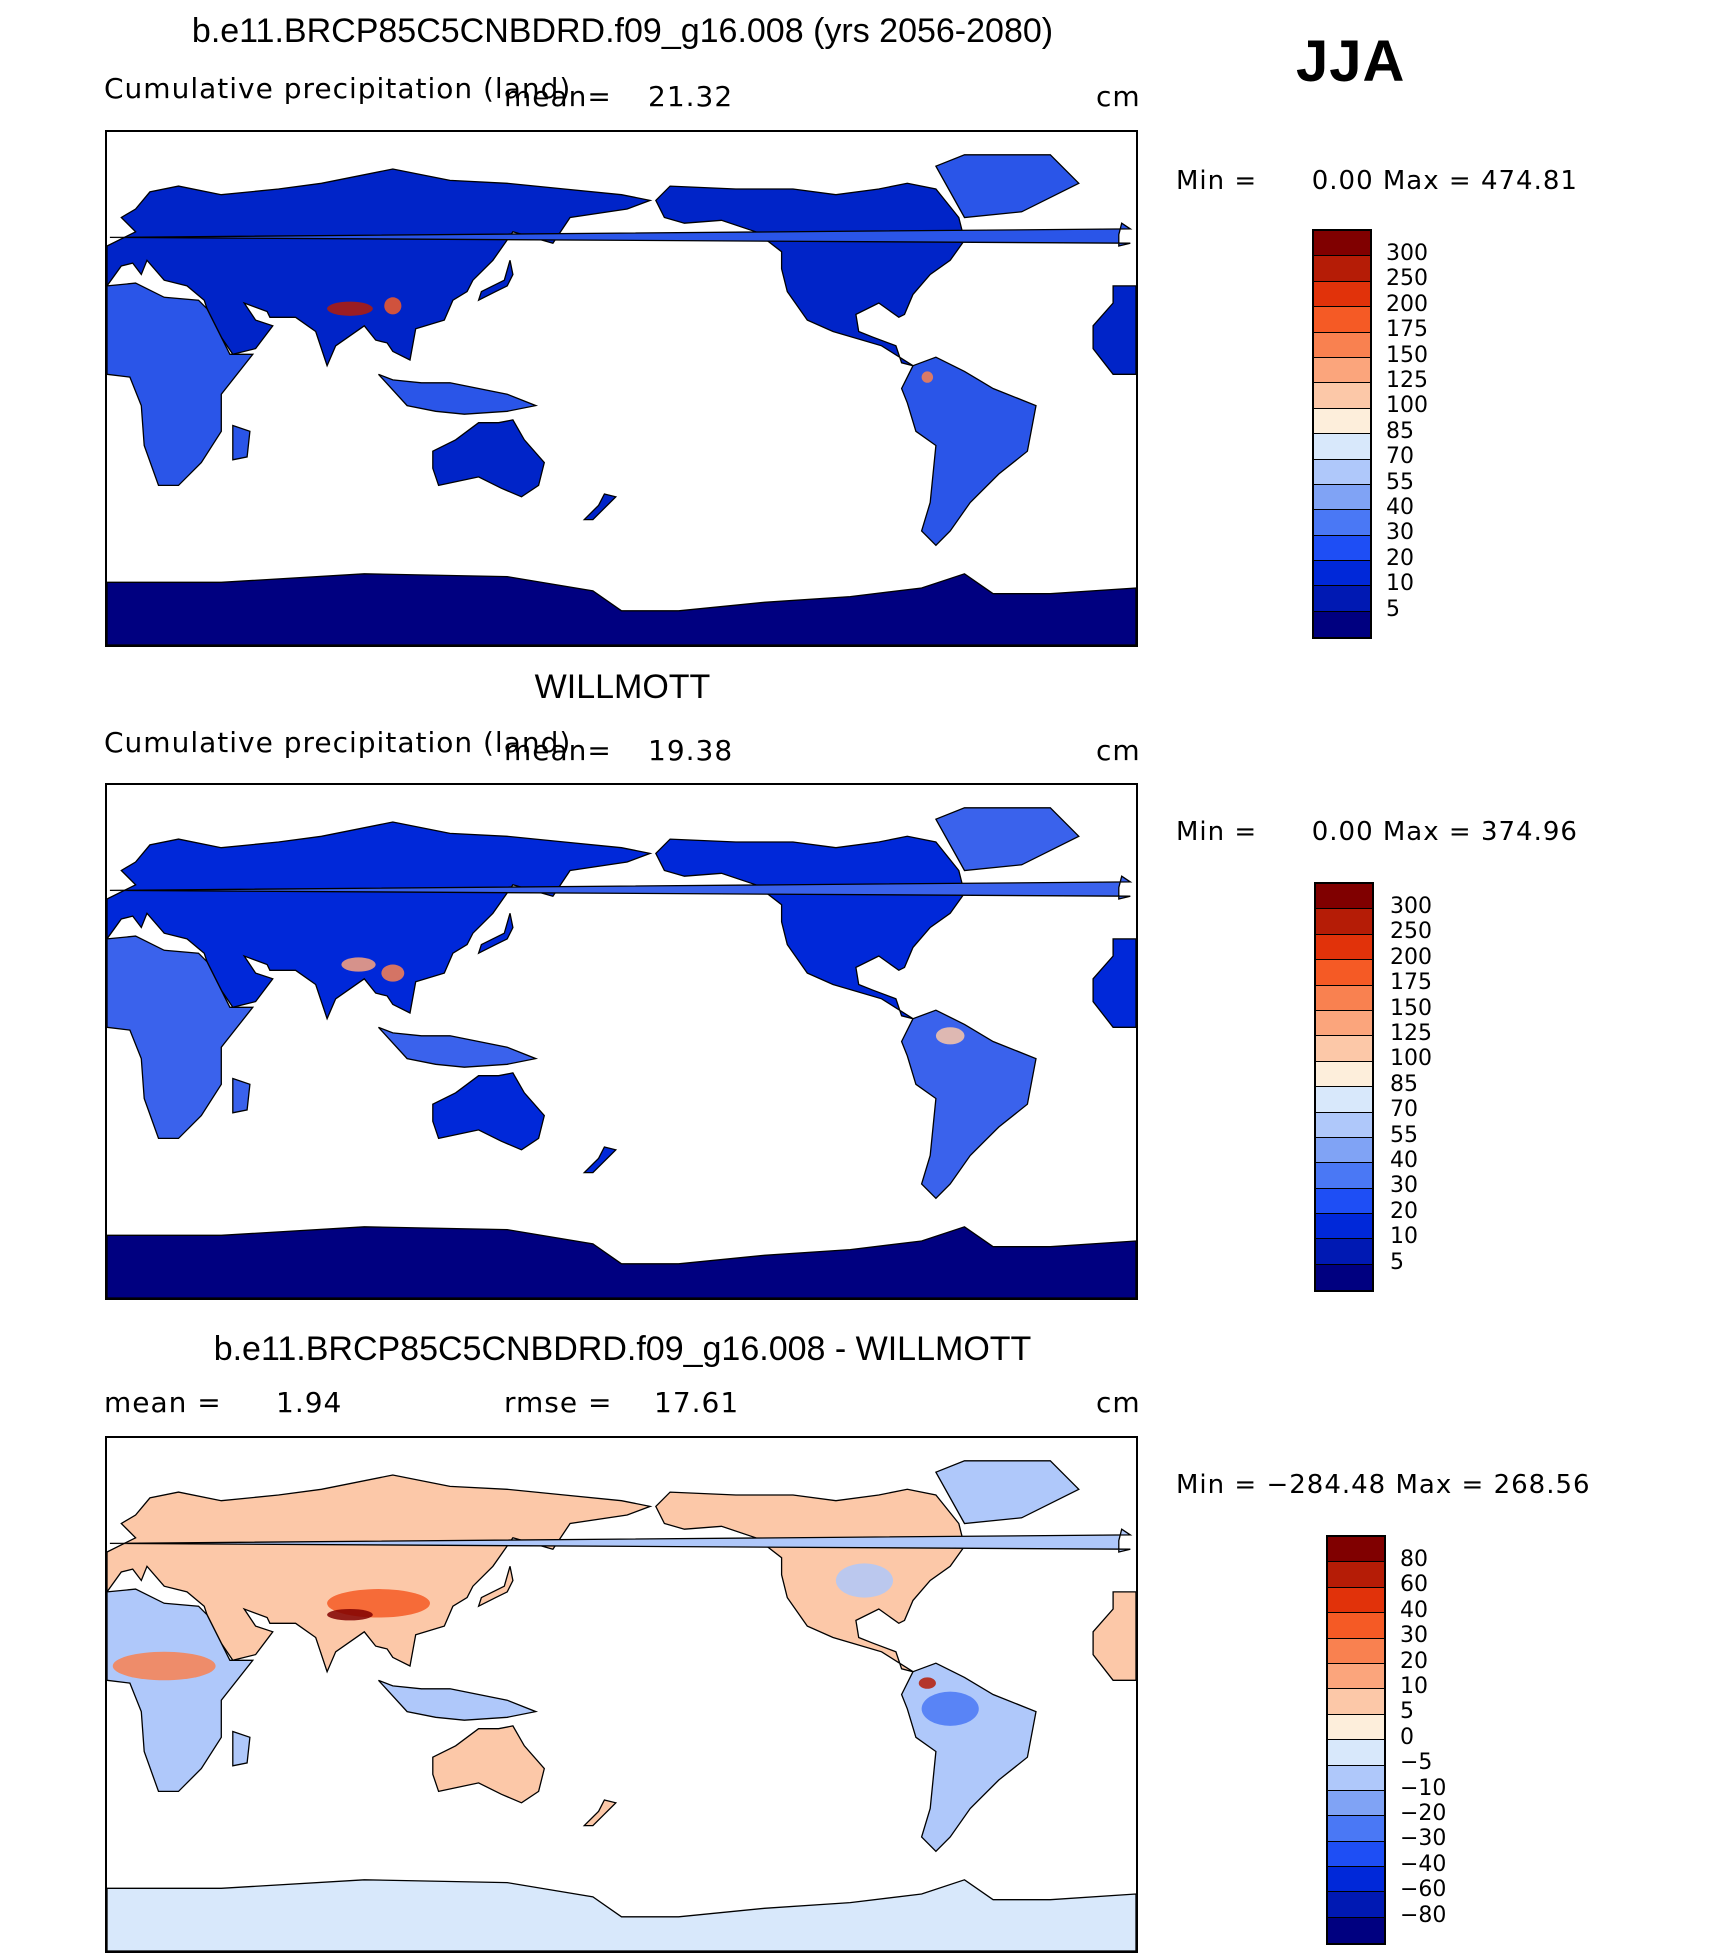 This screenshot has height=1958, width=1710. Describe the element at coordinates (181, 1690) in the screenshot. I see `land-africa` at that location.